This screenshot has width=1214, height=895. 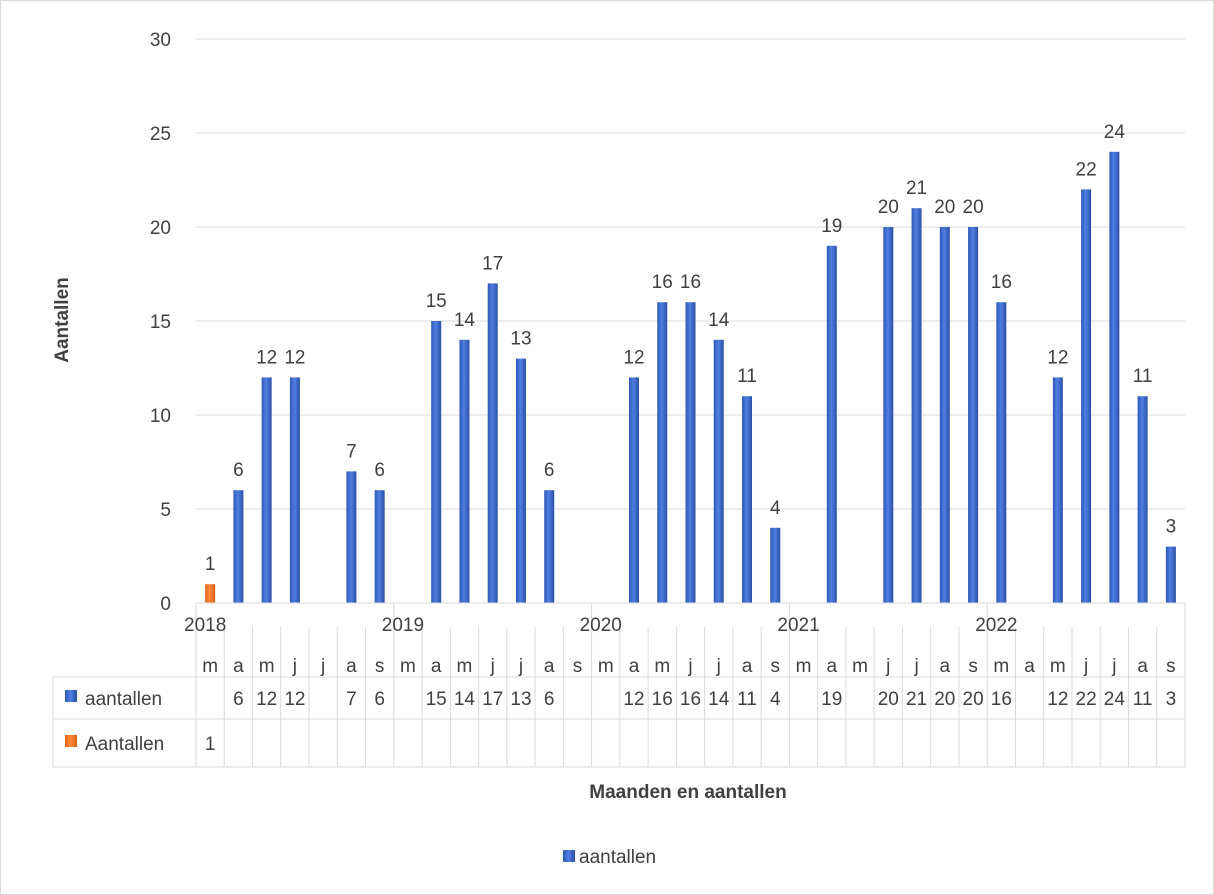 What do you see at coordinates (569, 856) in the screenshot?
I see `legend-key` at bounding box center [569, 856].